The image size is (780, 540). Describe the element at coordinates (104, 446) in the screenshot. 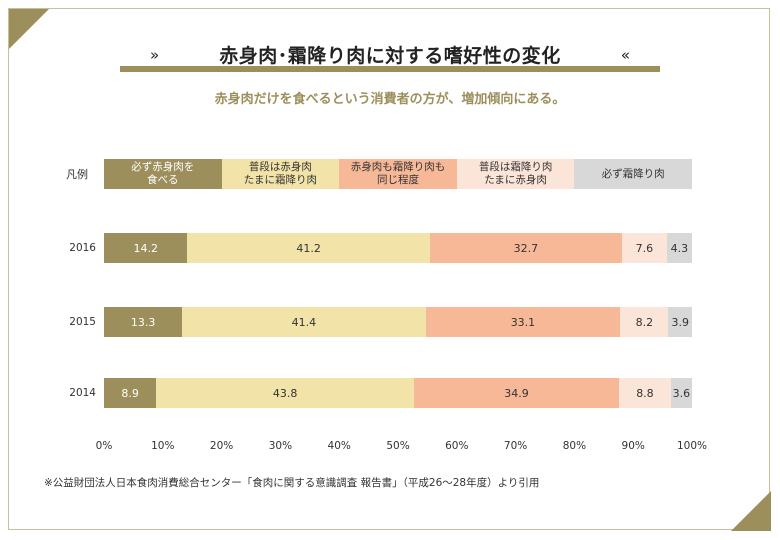

I see `x-tick-label: 0%` at that location.